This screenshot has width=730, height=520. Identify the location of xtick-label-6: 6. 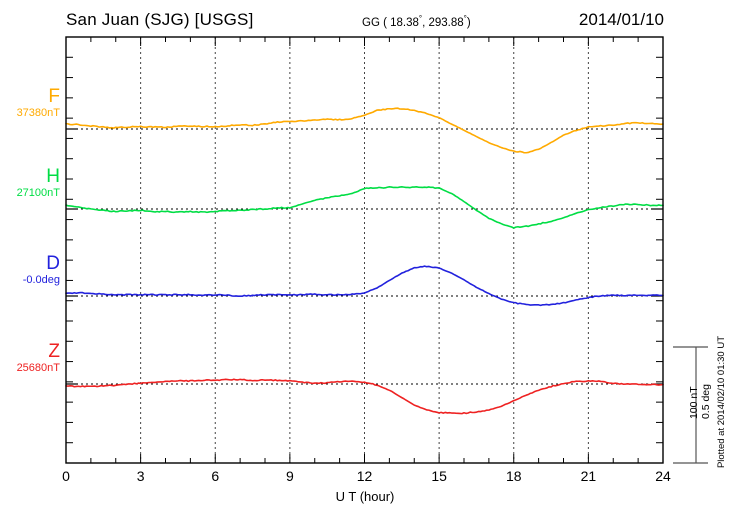
(215, 476).